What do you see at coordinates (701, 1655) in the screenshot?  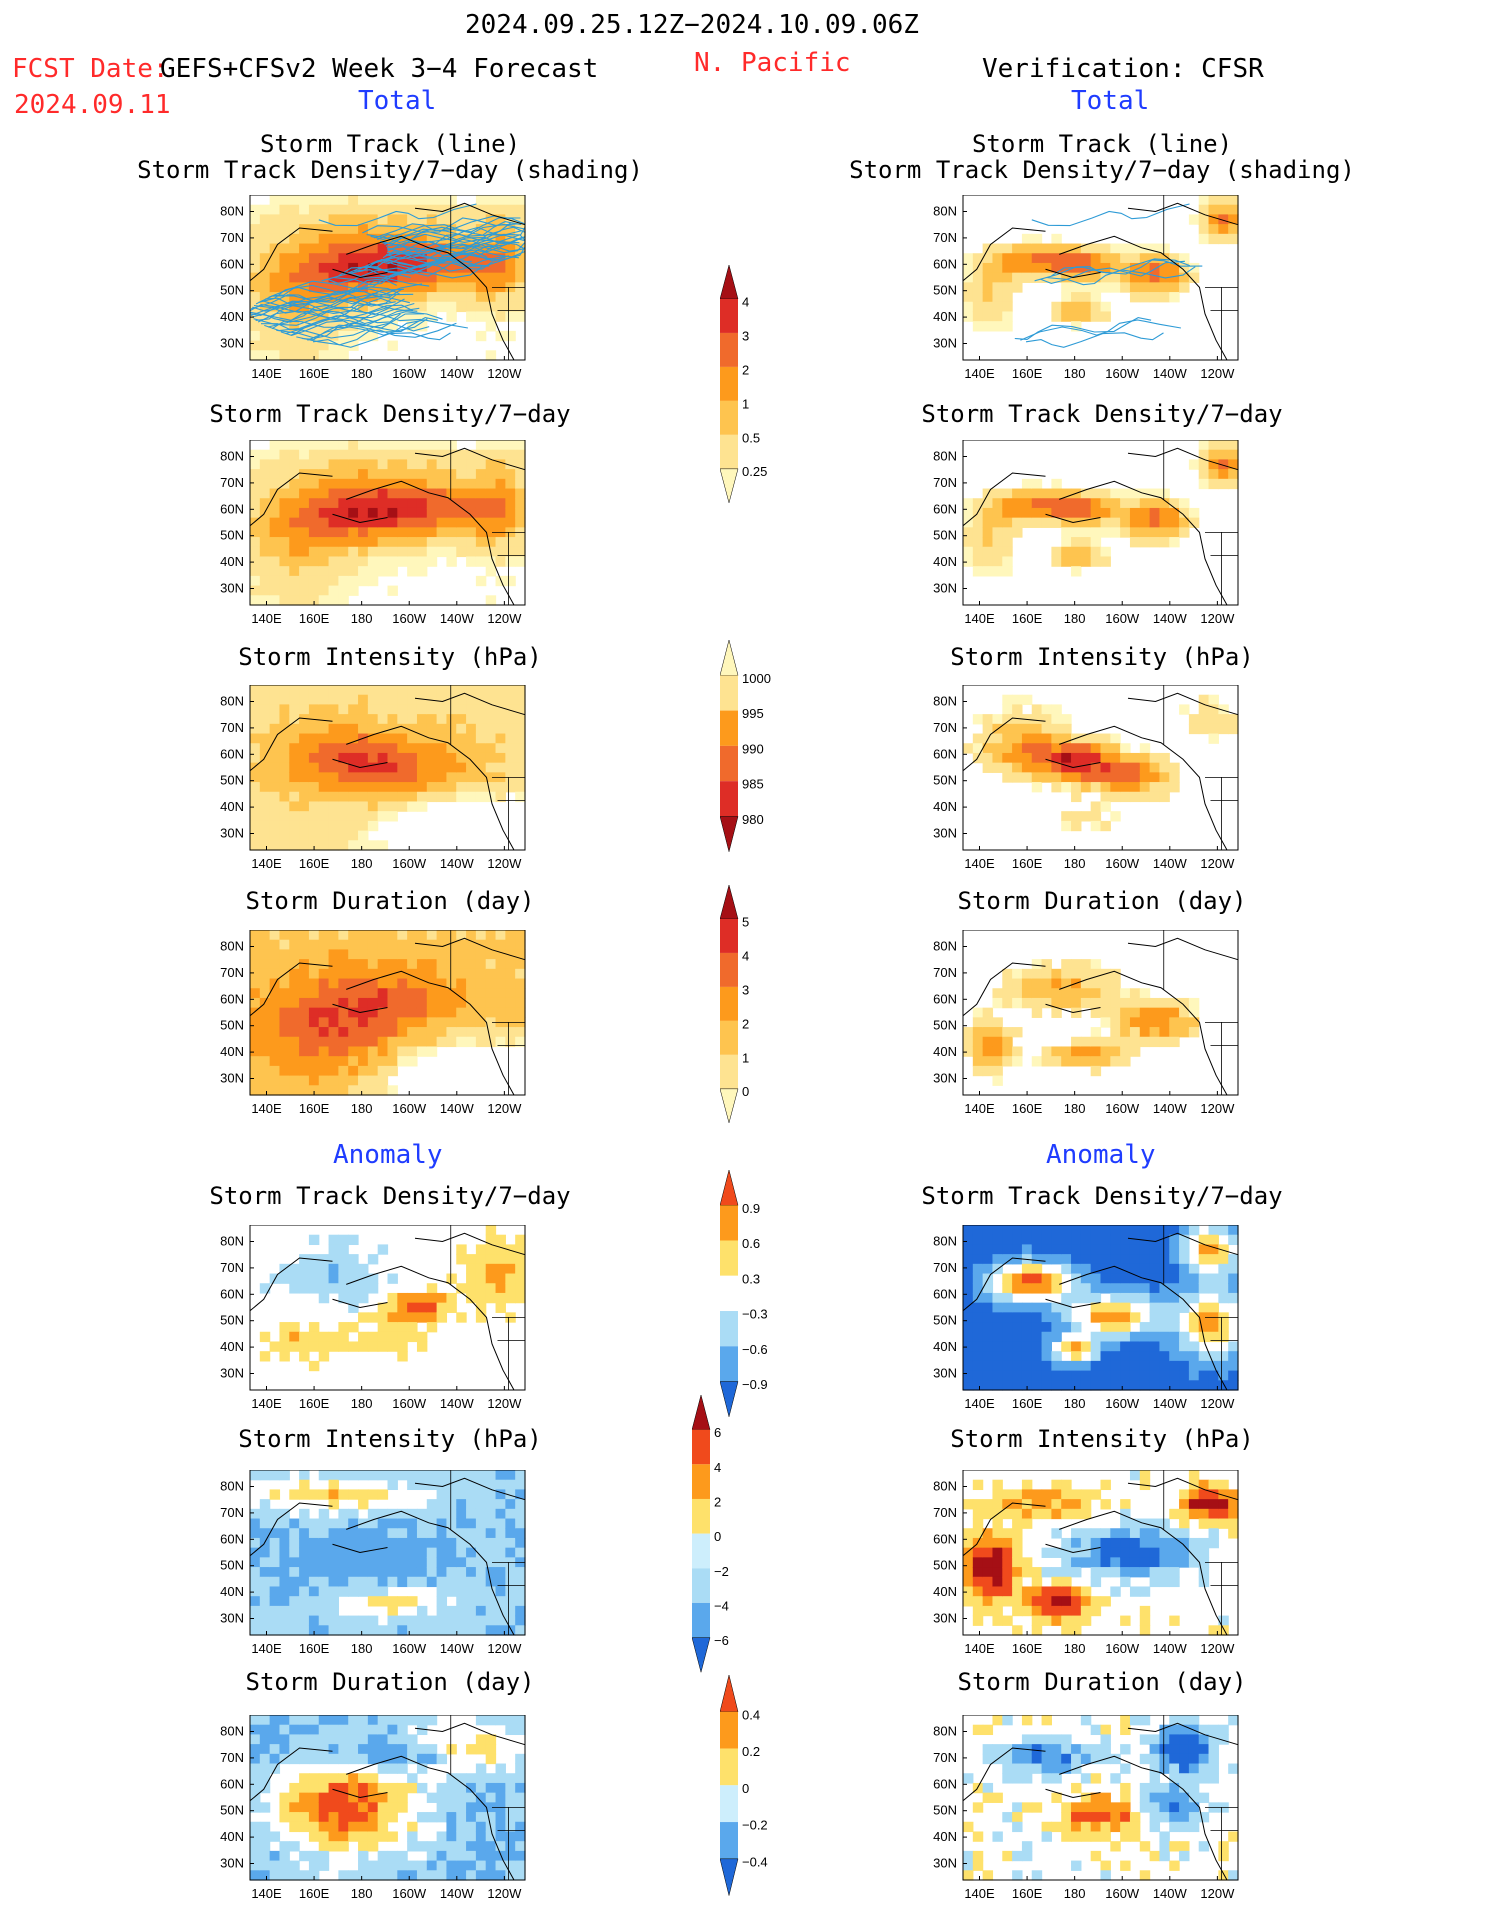 I see `colorbar-end-arrow` at bounding box center [701, 1655].